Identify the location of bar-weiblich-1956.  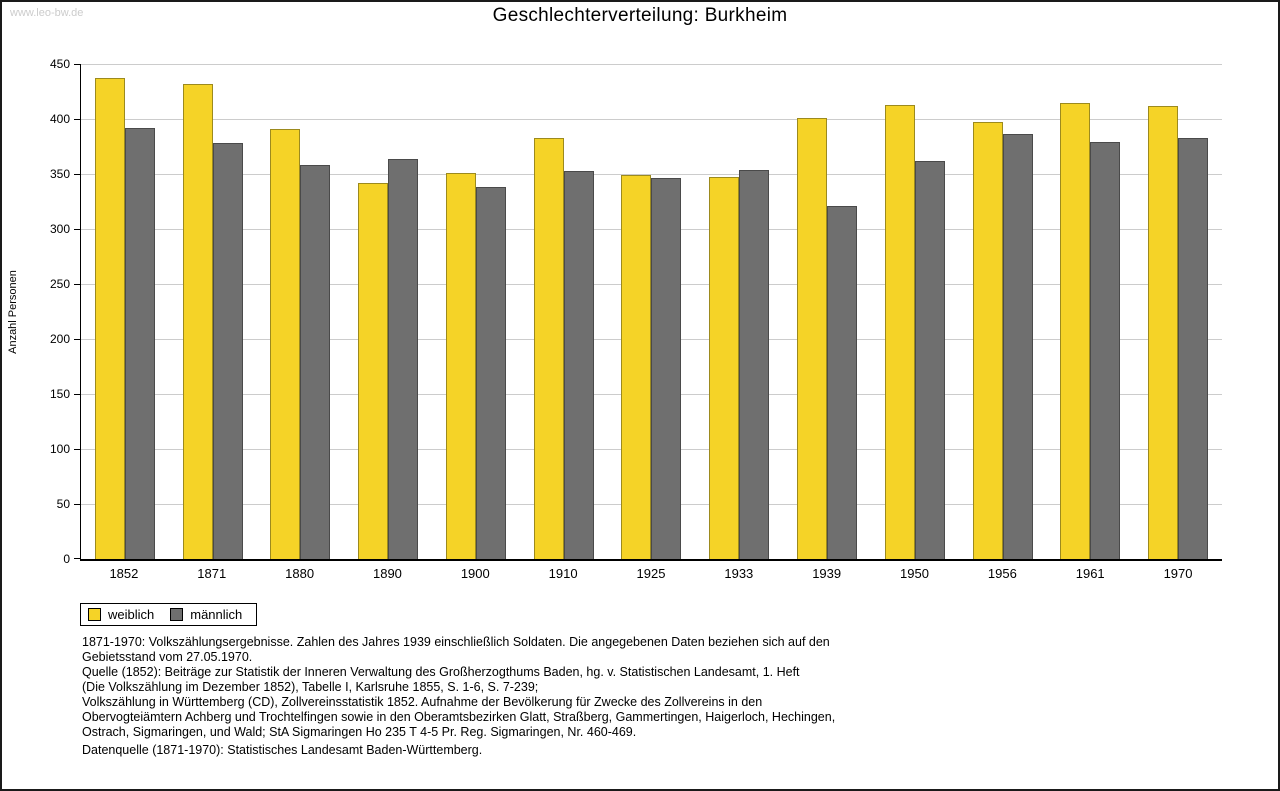
(987, 340).